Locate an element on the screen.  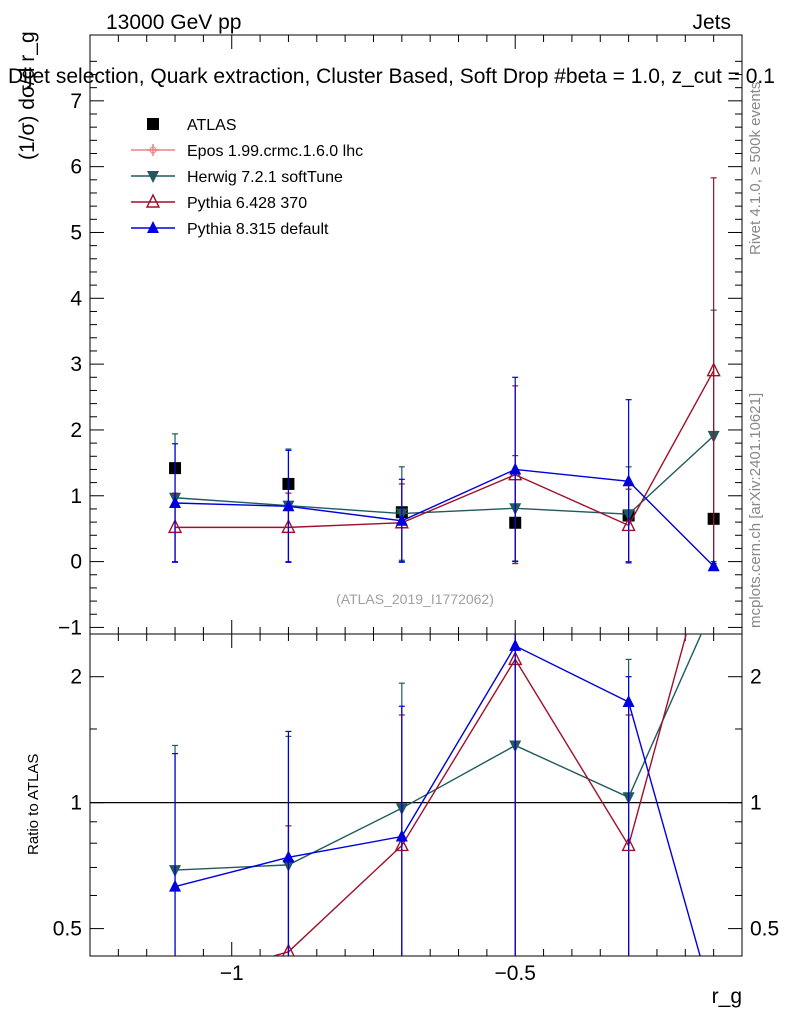
legend-pythia-8-315-default-marker is located at coordinates (153, 227).